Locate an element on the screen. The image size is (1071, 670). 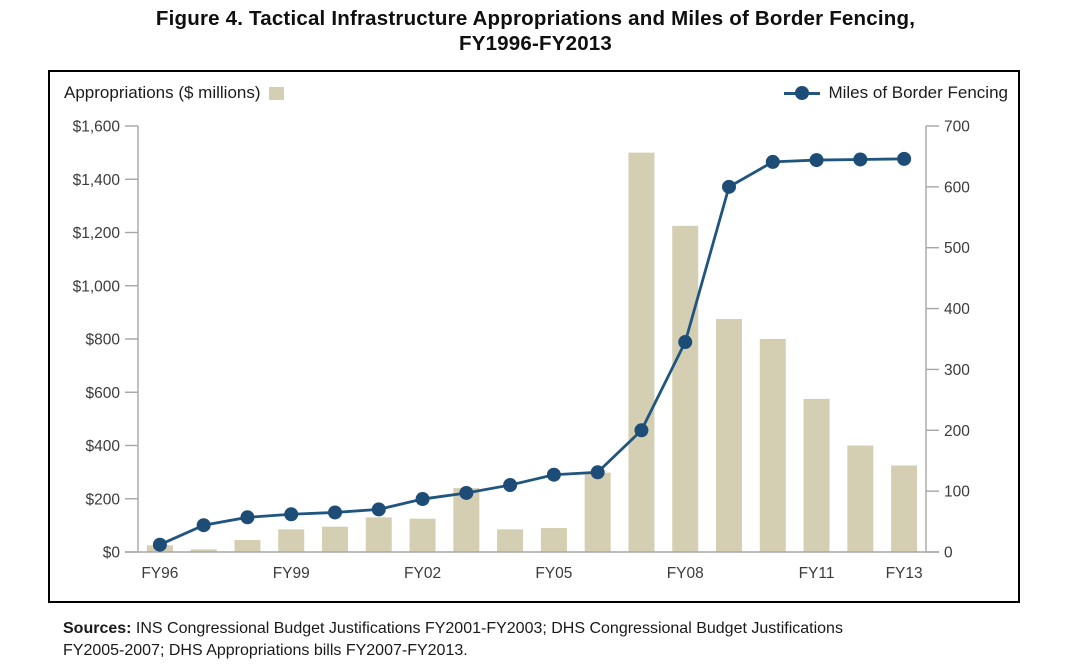
miles-point-FY96 is located at coordinates (159, 544).